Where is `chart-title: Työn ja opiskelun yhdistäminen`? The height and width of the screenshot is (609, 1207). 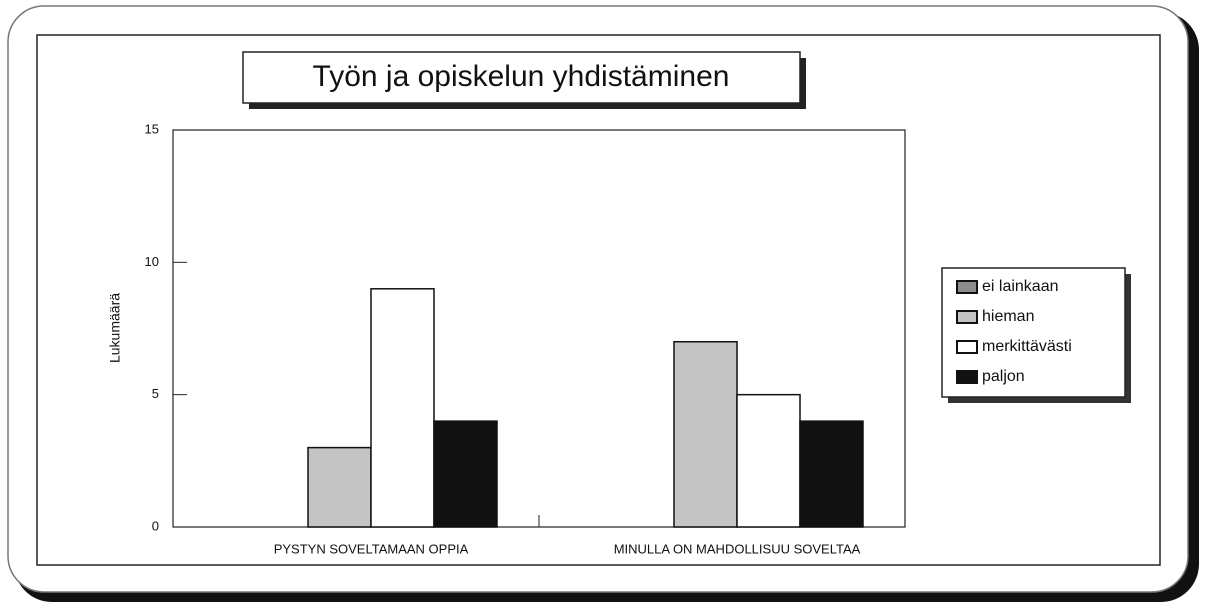
chart-title: Työn ja opiskelun yhdistäminen is located at coordinates (521, 76).